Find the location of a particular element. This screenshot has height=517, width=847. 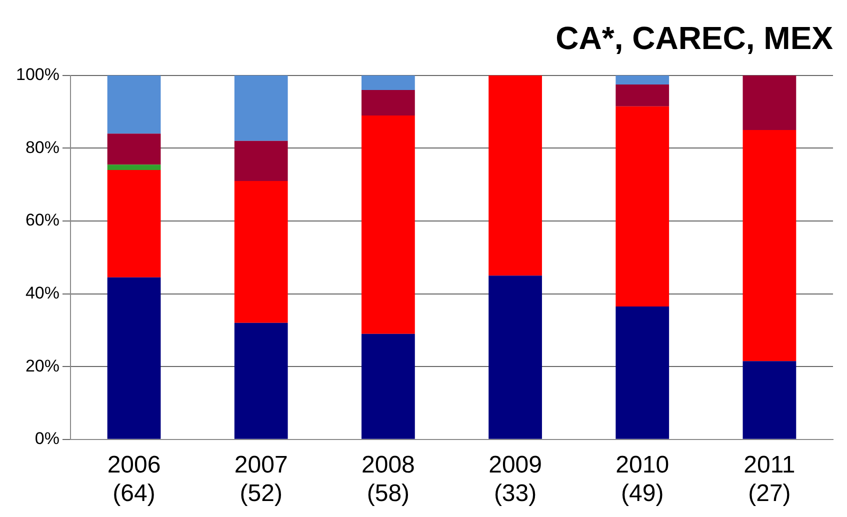

x-tick-label: 2008 (58) is located at coordinates (388, 479).